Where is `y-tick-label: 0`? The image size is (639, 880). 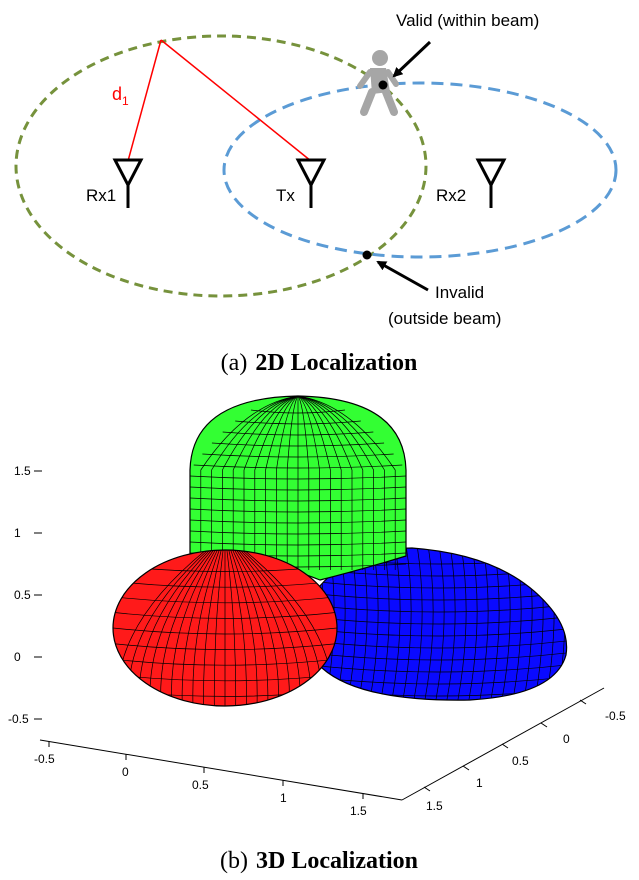
y-tick-label: 0 is located at coordinates (566, 739).